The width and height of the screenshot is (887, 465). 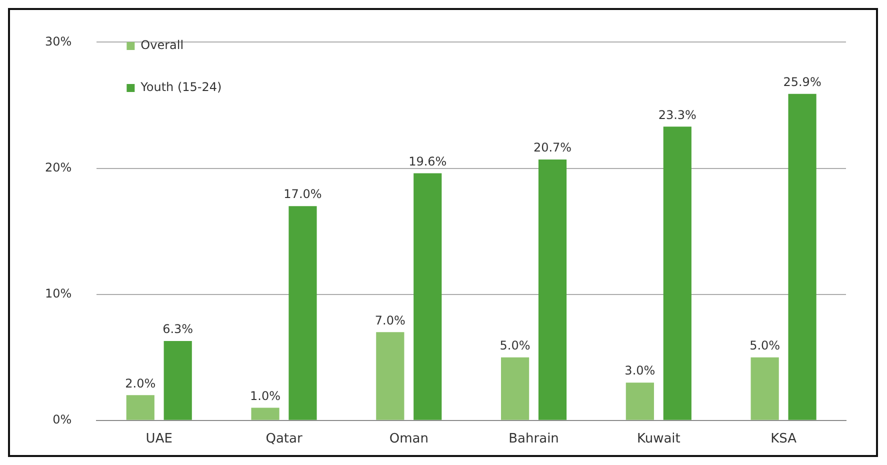 I want to click on data-label: 25.9%, so click(x=802, y=82).